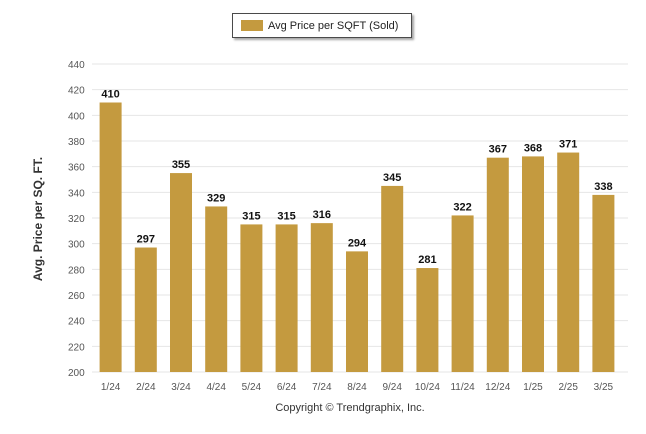 This screenshot has height=434, width=646. Describe the element at coordinates (146, 387) in the screenshot. I see `x-tick-label: 2/24` at that location.